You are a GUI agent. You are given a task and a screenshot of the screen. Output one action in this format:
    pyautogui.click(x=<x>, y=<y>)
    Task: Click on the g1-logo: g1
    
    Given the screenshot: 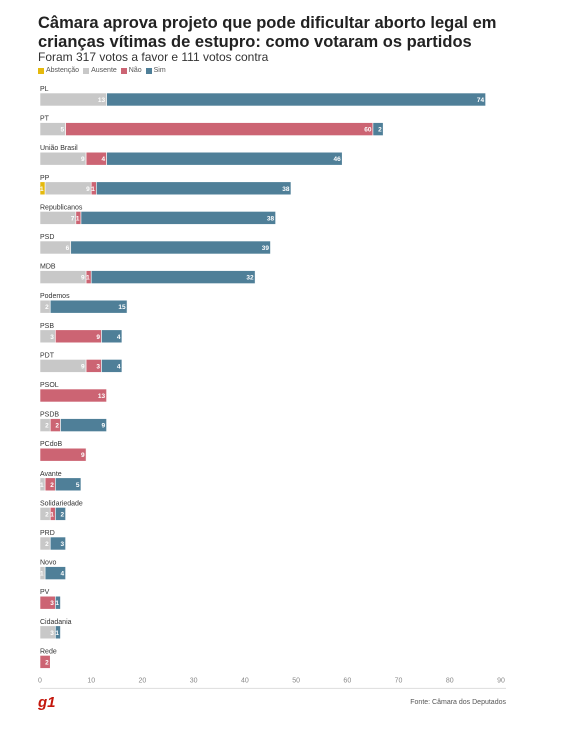 What is the action you would take?
    pyautogui.click(x=47, y=702)
    